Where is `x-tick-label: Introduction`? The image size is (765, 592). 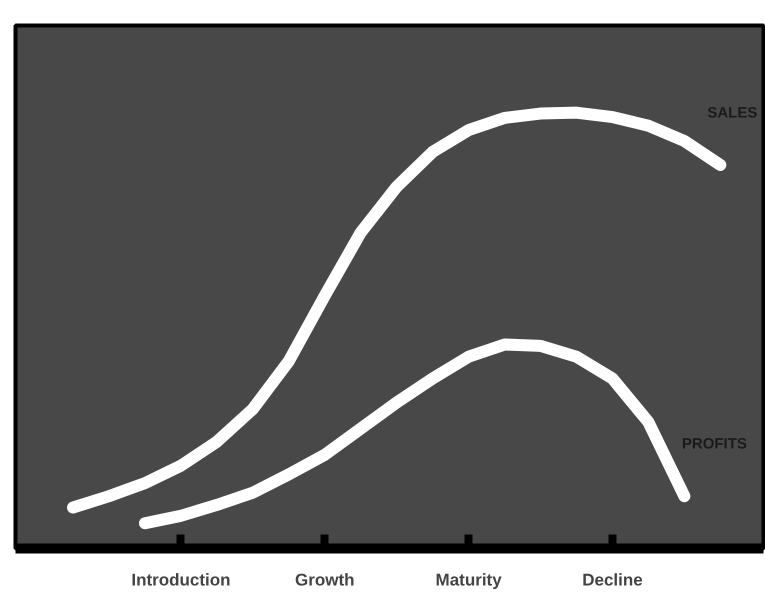
x-tick-label: Introduction is located at coordinates (181, 580).